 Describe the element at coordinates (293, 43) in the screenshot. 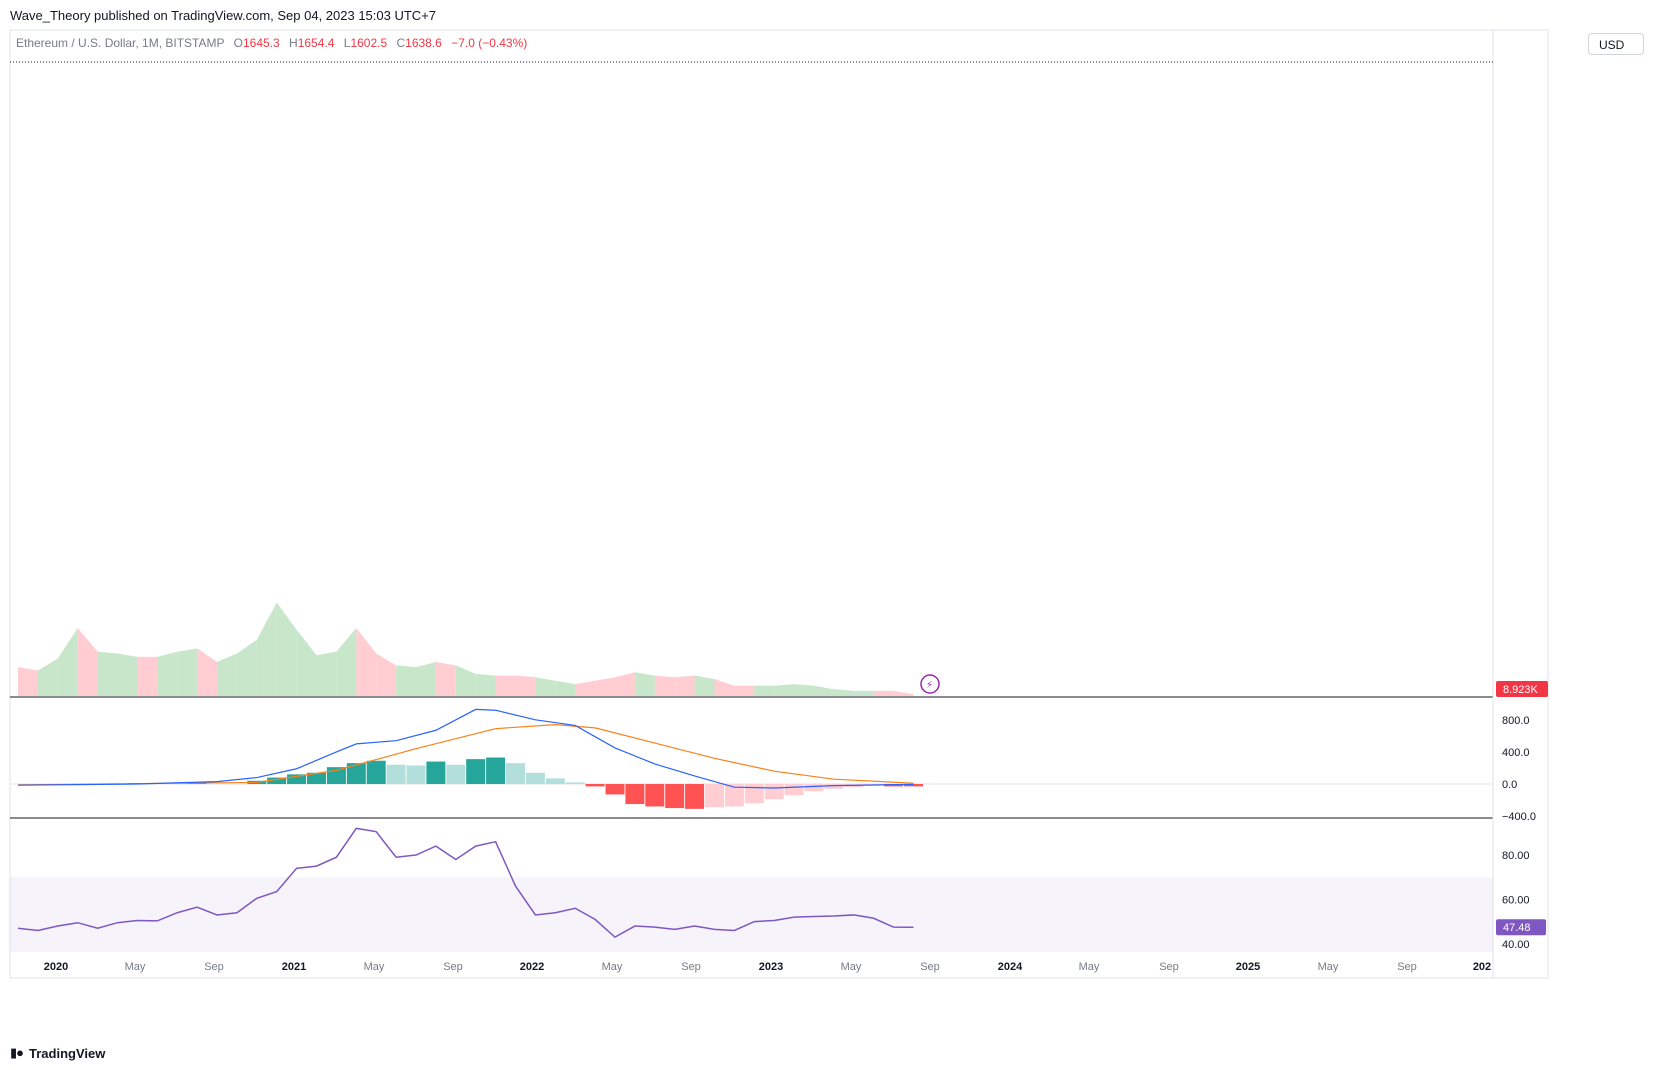

I see `high-label: H` at that location.